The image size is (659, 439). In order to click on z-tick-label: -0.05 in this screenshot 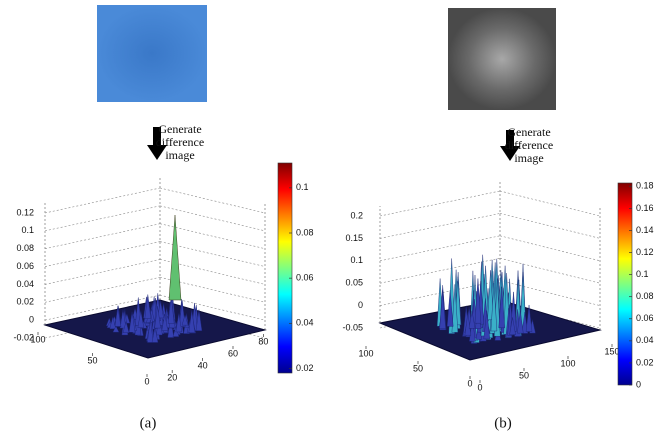, I will do `click(352, 327)`.